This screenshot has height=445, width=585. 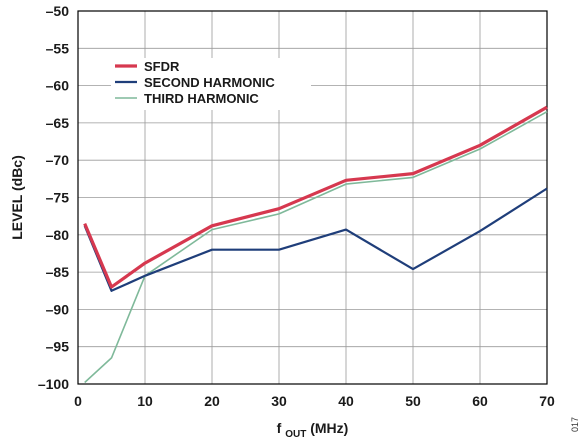 I want to click on x-tick-label: 10, so click(x=145, y=401).